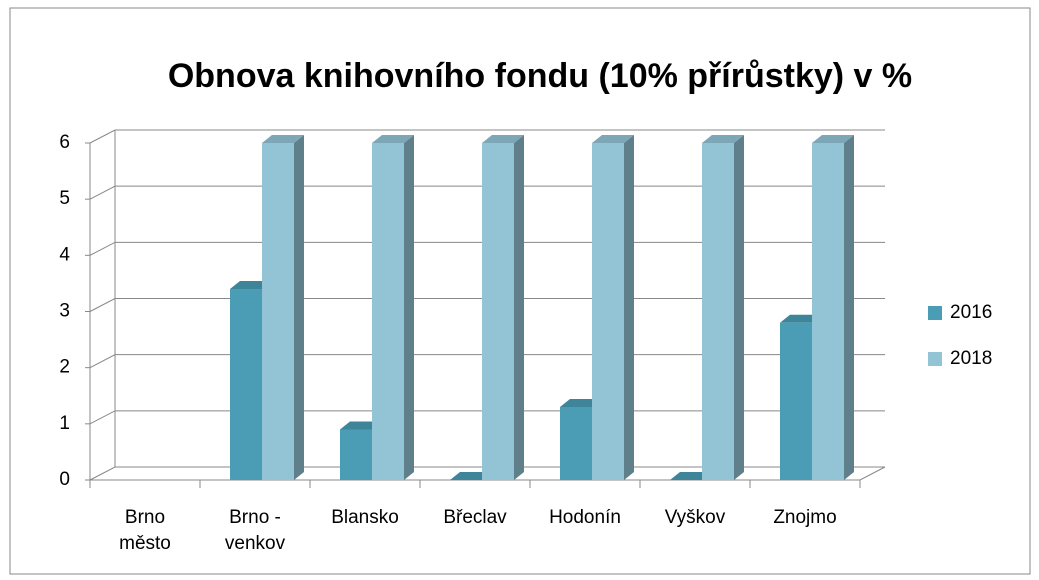  Describe the element at coordinates (64, 142) in the screenshot. I see `y-tick-label: 6` at that location.